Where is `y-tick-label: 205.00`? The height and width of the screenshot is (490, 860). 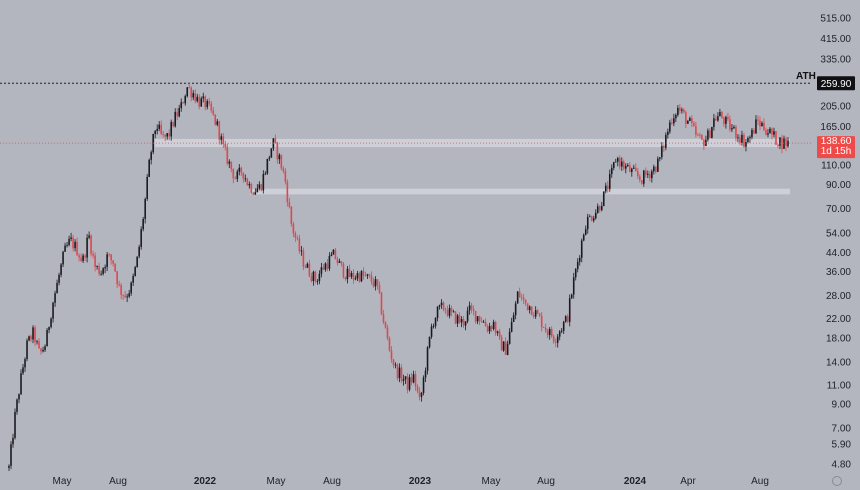
y-tick-label: 205.00 is located at coordinates (835, 106).